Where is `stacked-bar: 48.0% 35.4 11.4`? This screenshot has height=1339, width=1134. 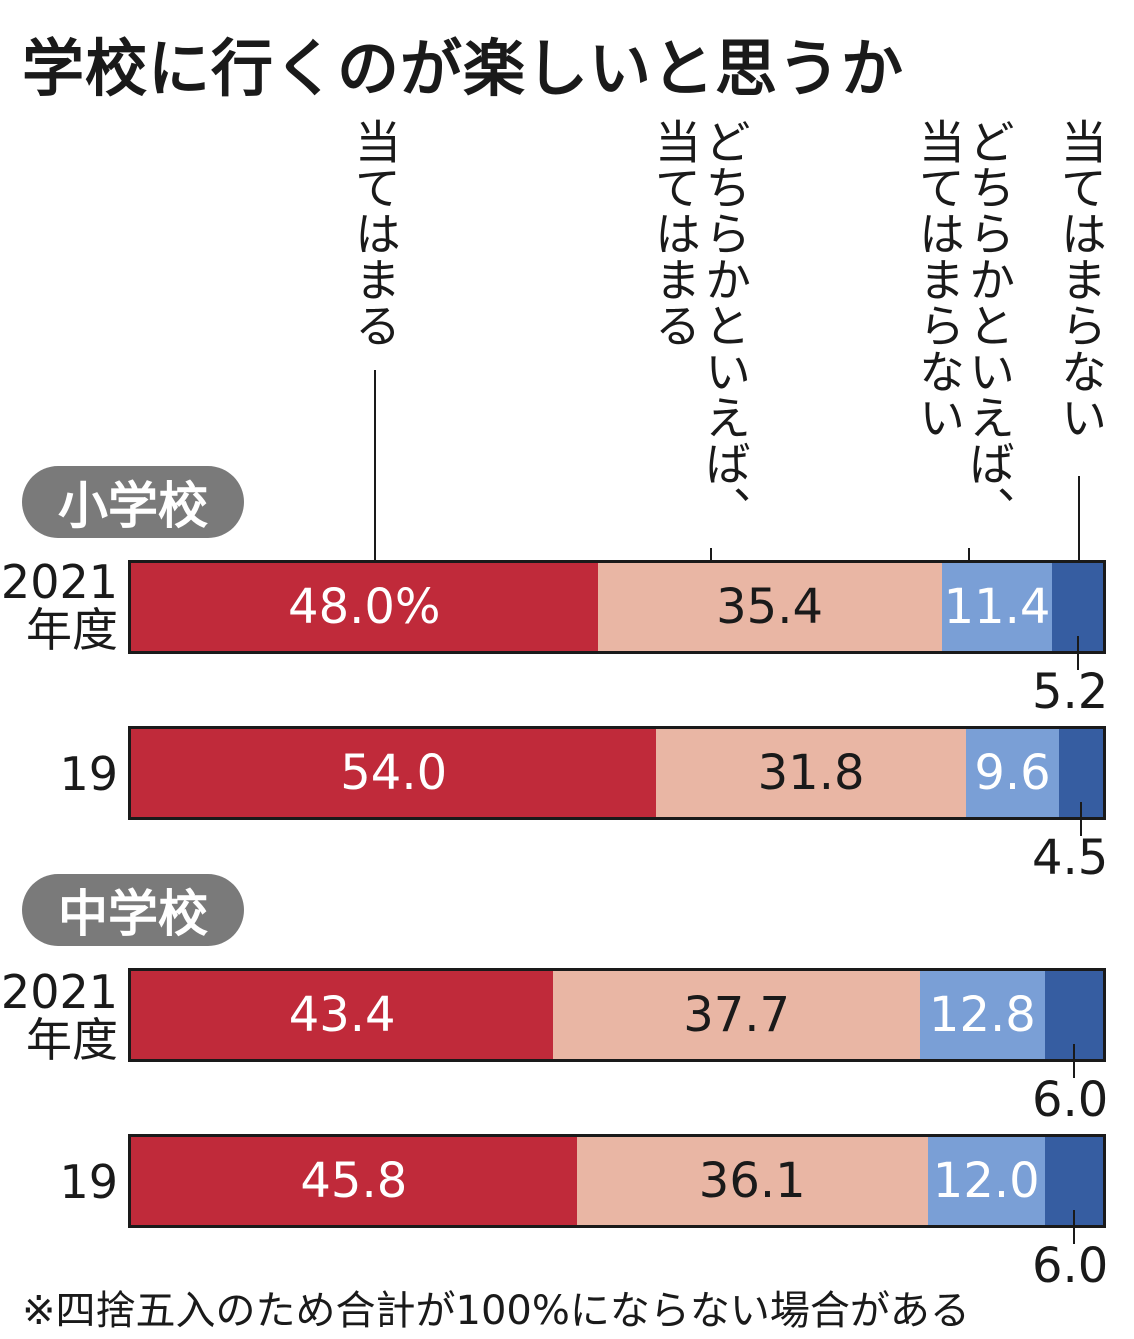
stacked-bar: 48.0% 35.4 11.4 is located at coordinates (617, 607).